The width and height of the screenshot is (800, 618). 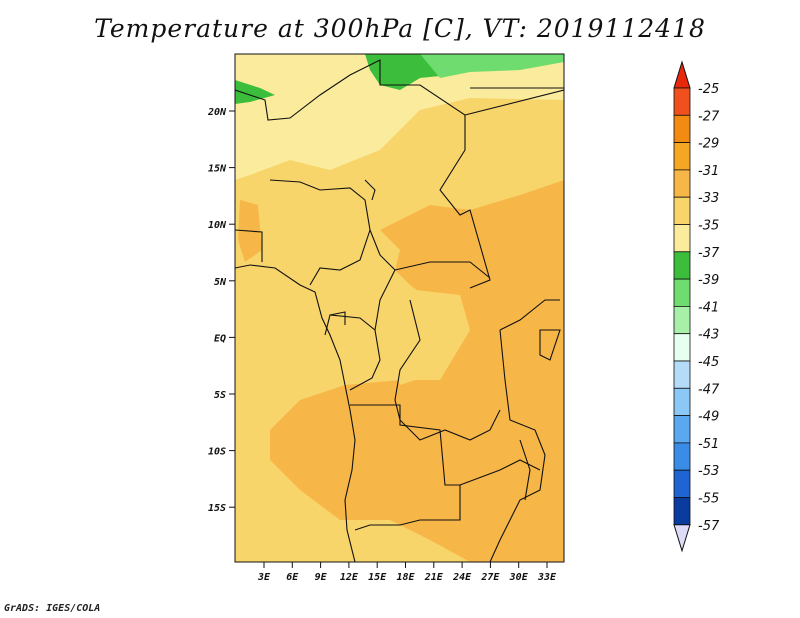 What do you see at coordinates (221, 310) in the screenshot?
I see `latitude-axis: 20N 15N 10N 5N EQ 5S 10S 15S` at bounding box center [221, 310].